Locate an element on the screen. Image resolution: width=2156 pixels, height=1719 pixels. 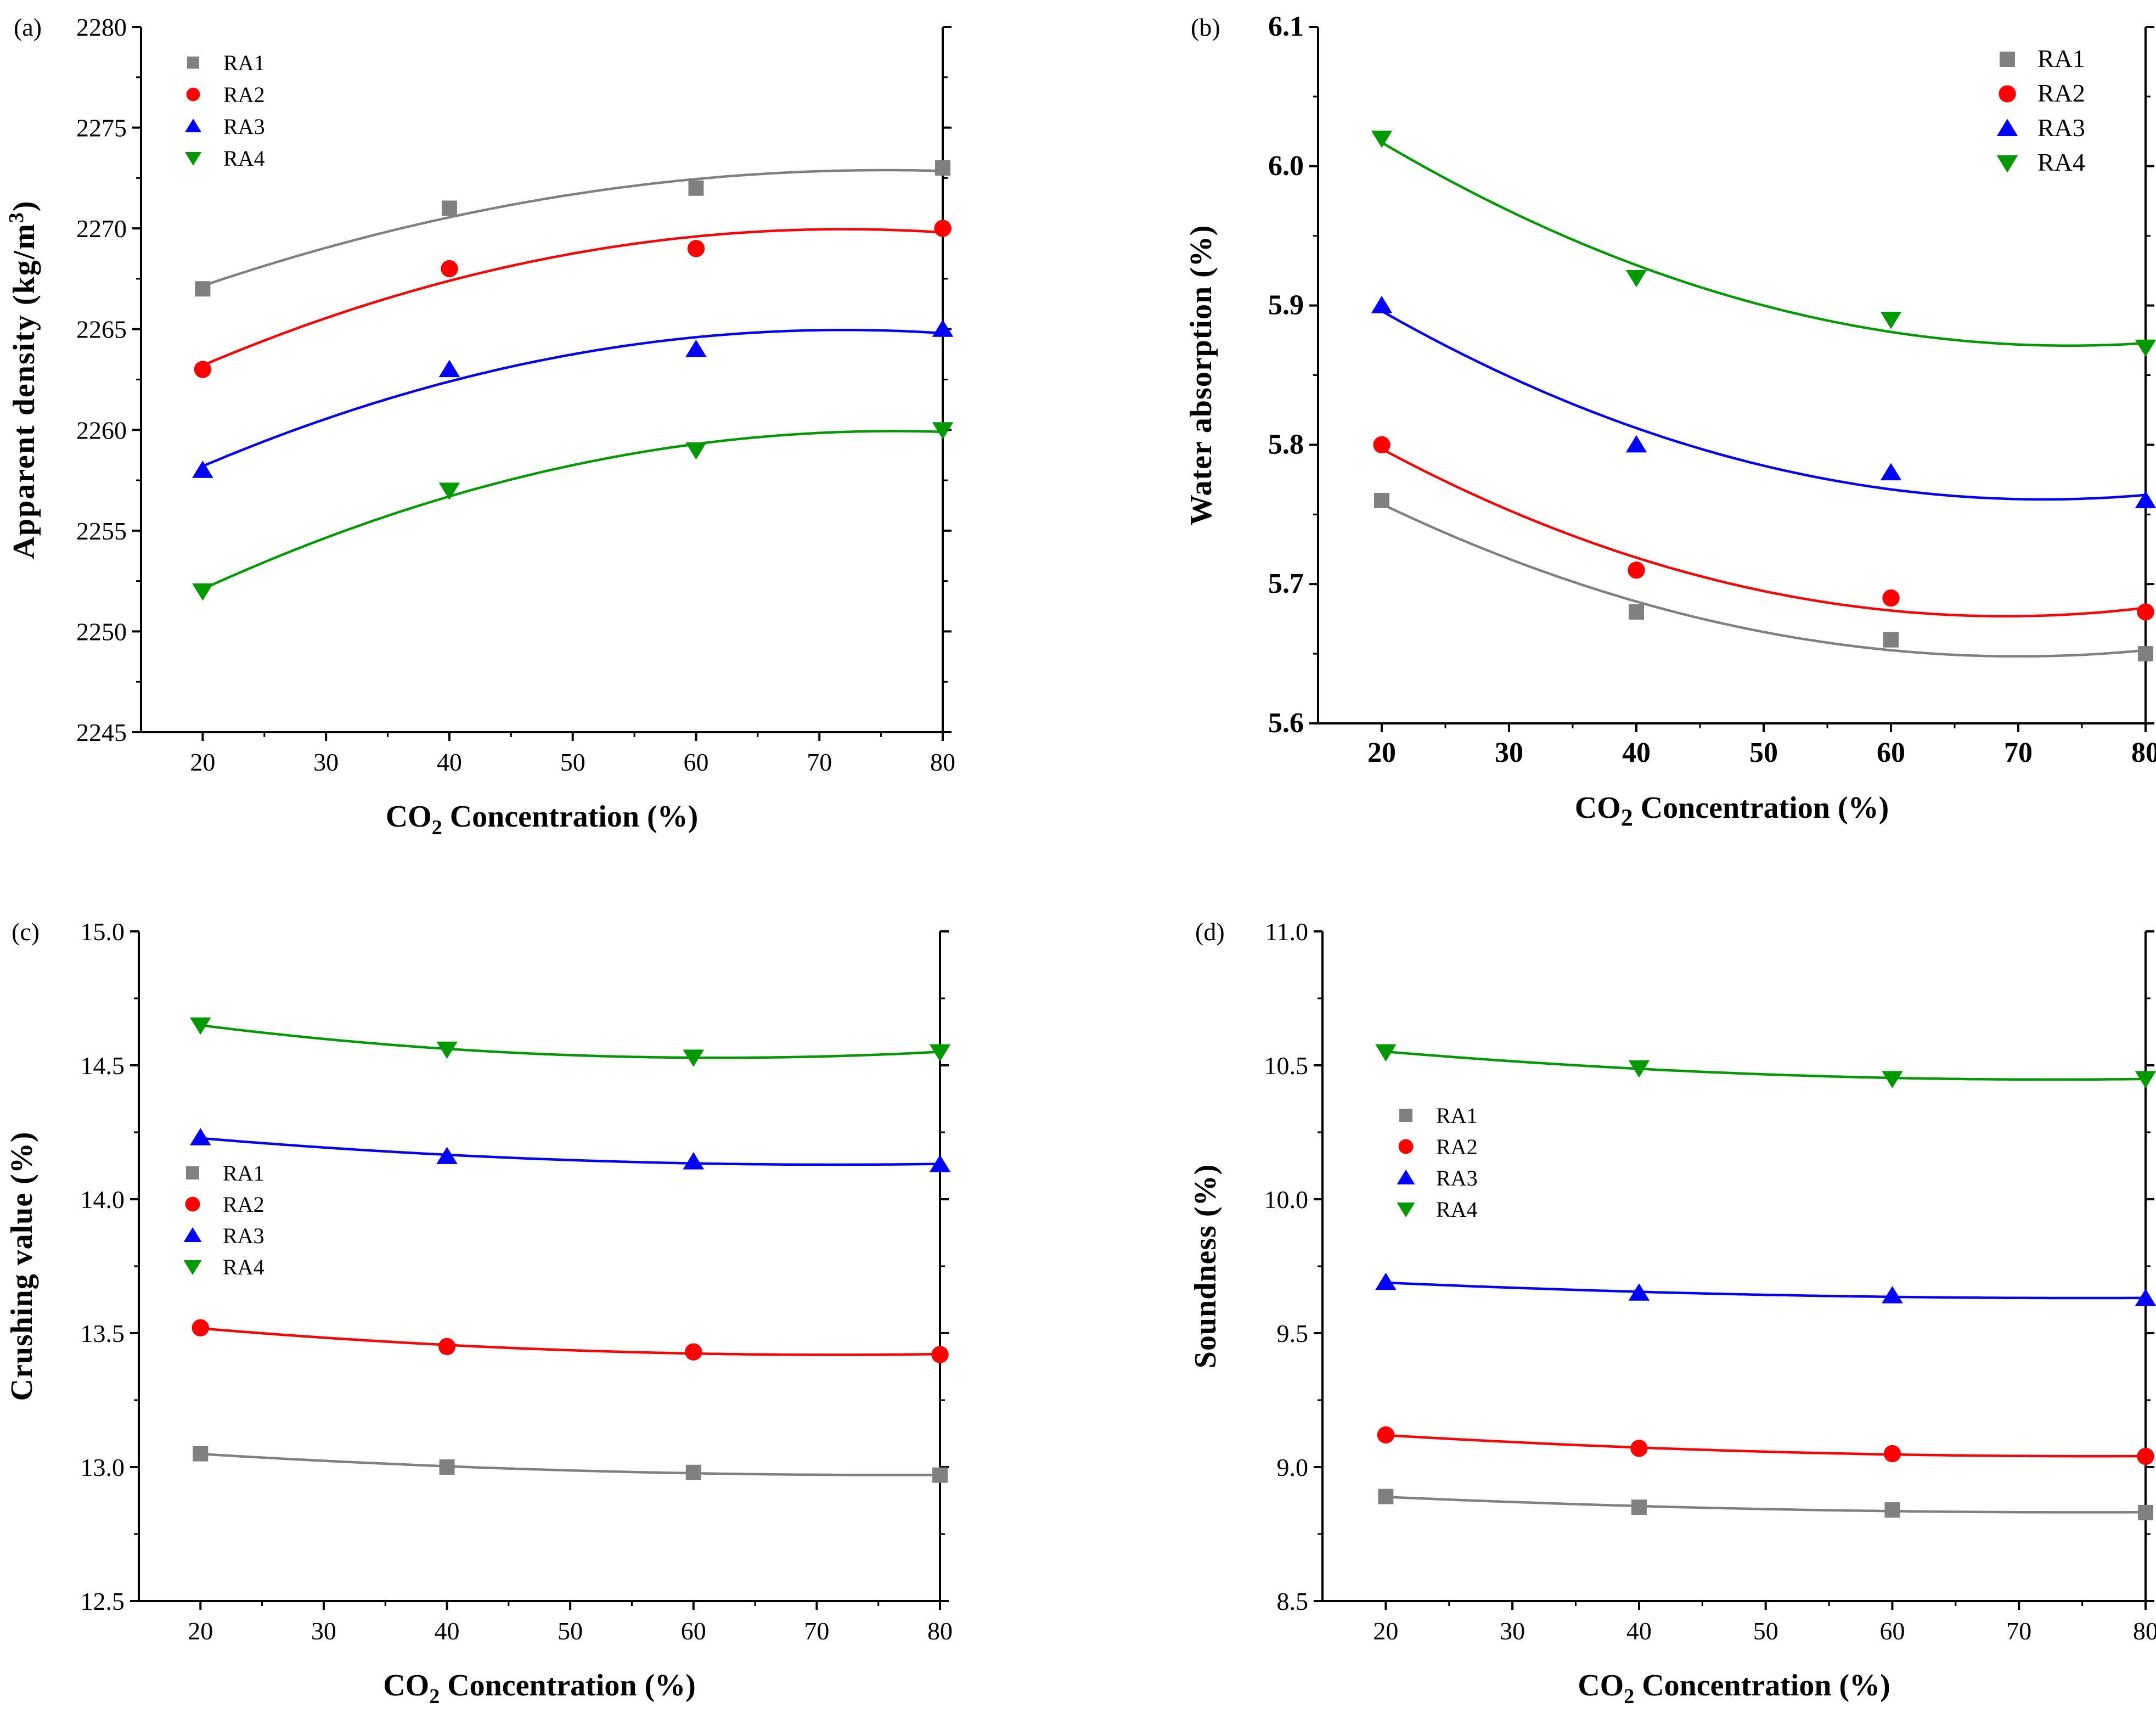
x-tick-label: 70 is located at coordinates (820, 762).